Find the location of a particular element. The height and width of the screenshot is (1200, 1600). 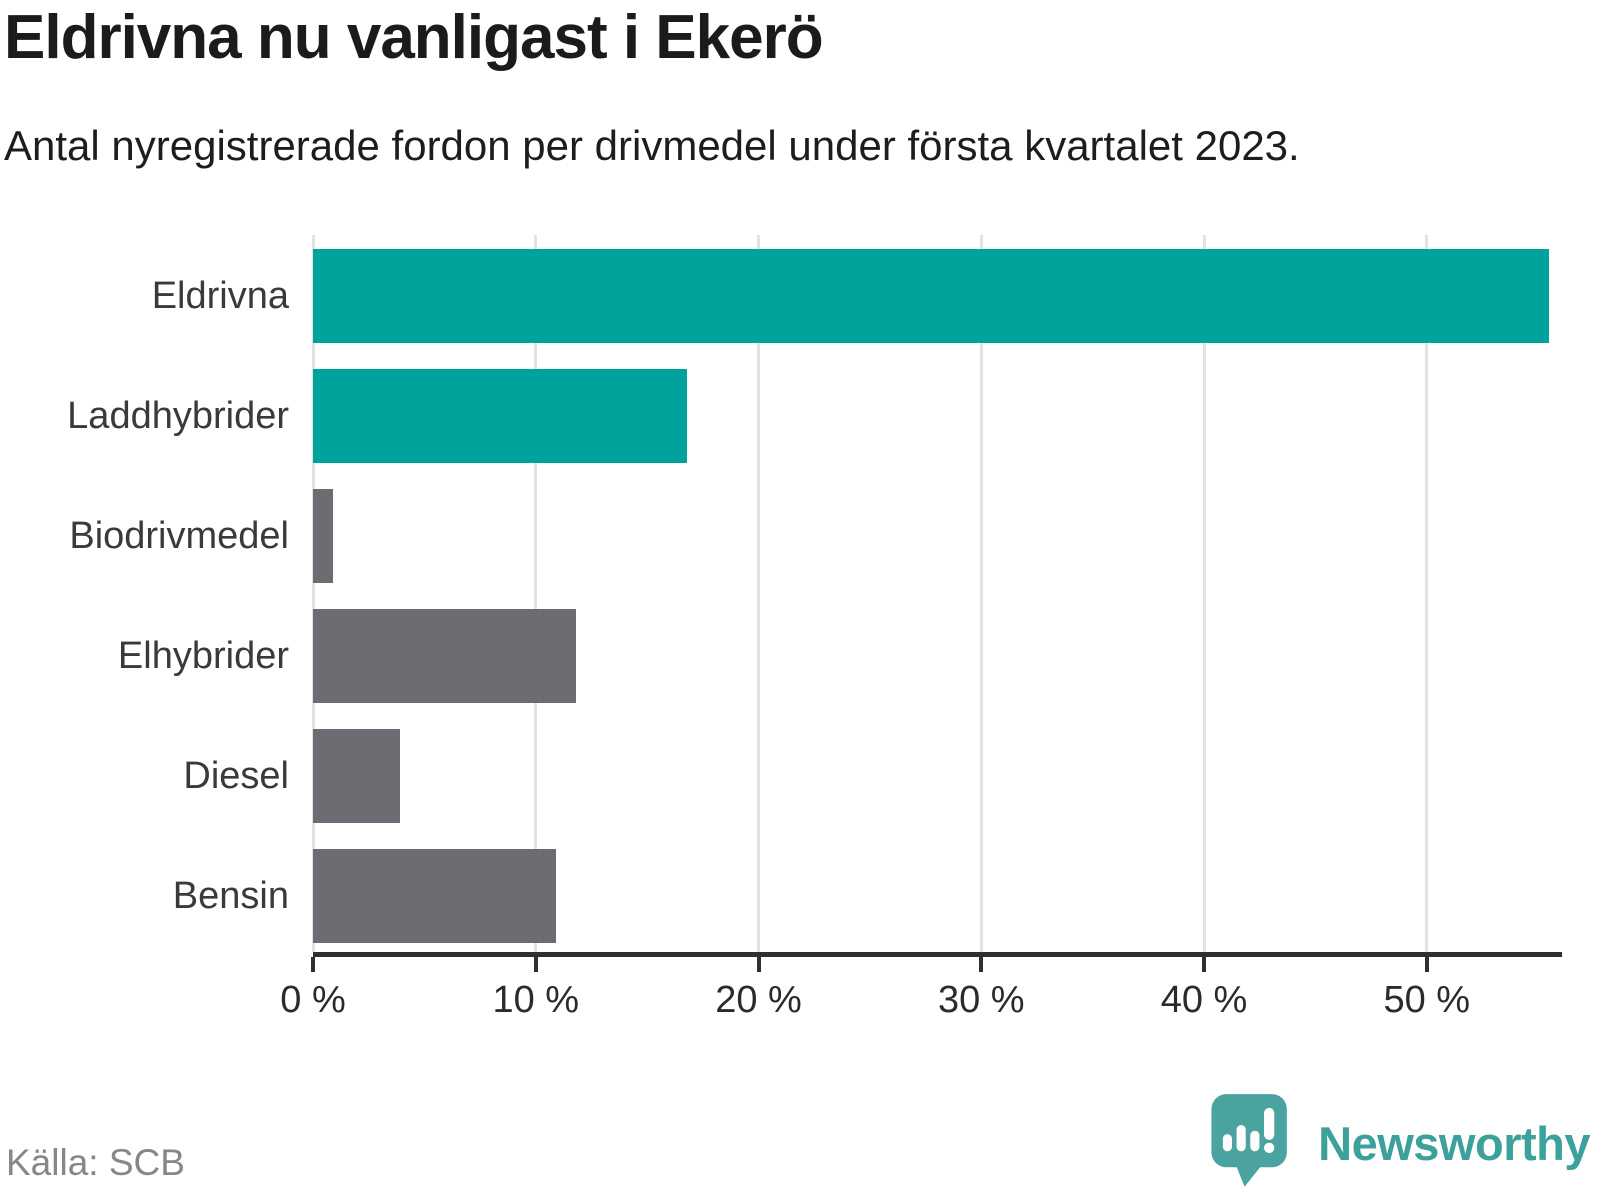

category-label: Laddhybrider is located at coordinates (178, 416).